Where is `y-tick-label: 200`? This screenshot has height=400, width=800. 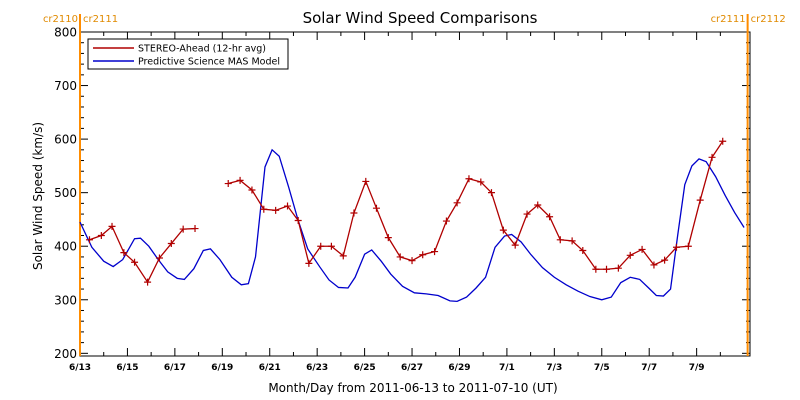
y-tick-label: 200 is located at coordinates (65, 354).